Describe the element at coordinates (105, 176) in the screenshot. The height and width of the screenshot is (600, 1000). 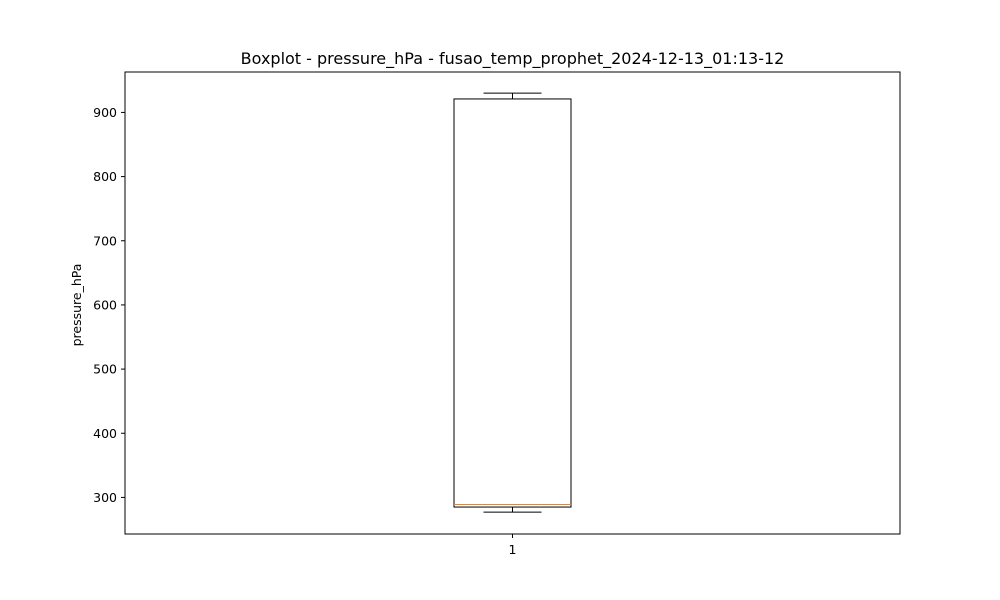
I see `y-tick-label: 800` at that location.